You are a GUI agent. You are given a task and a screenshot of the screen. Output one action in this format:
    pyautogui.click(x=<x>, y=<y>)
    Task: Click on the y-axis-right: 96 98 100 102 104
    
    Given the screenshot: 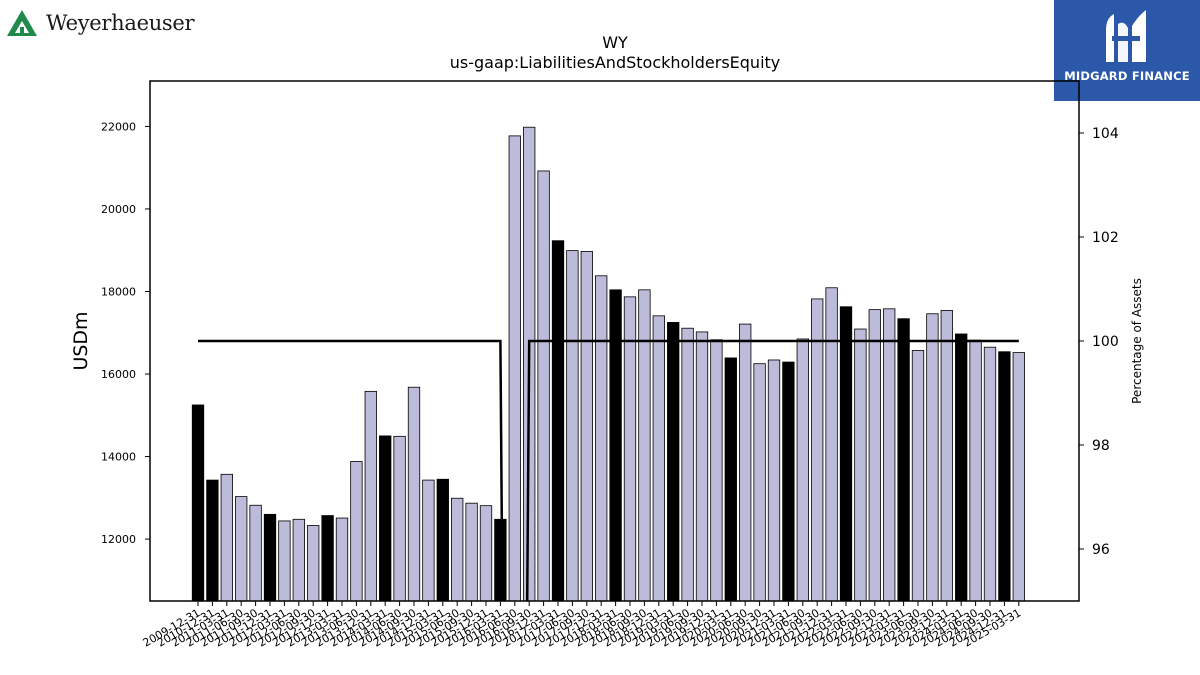 What is the action you would take?
    pyautogui.click(x=1099, y=342)
    